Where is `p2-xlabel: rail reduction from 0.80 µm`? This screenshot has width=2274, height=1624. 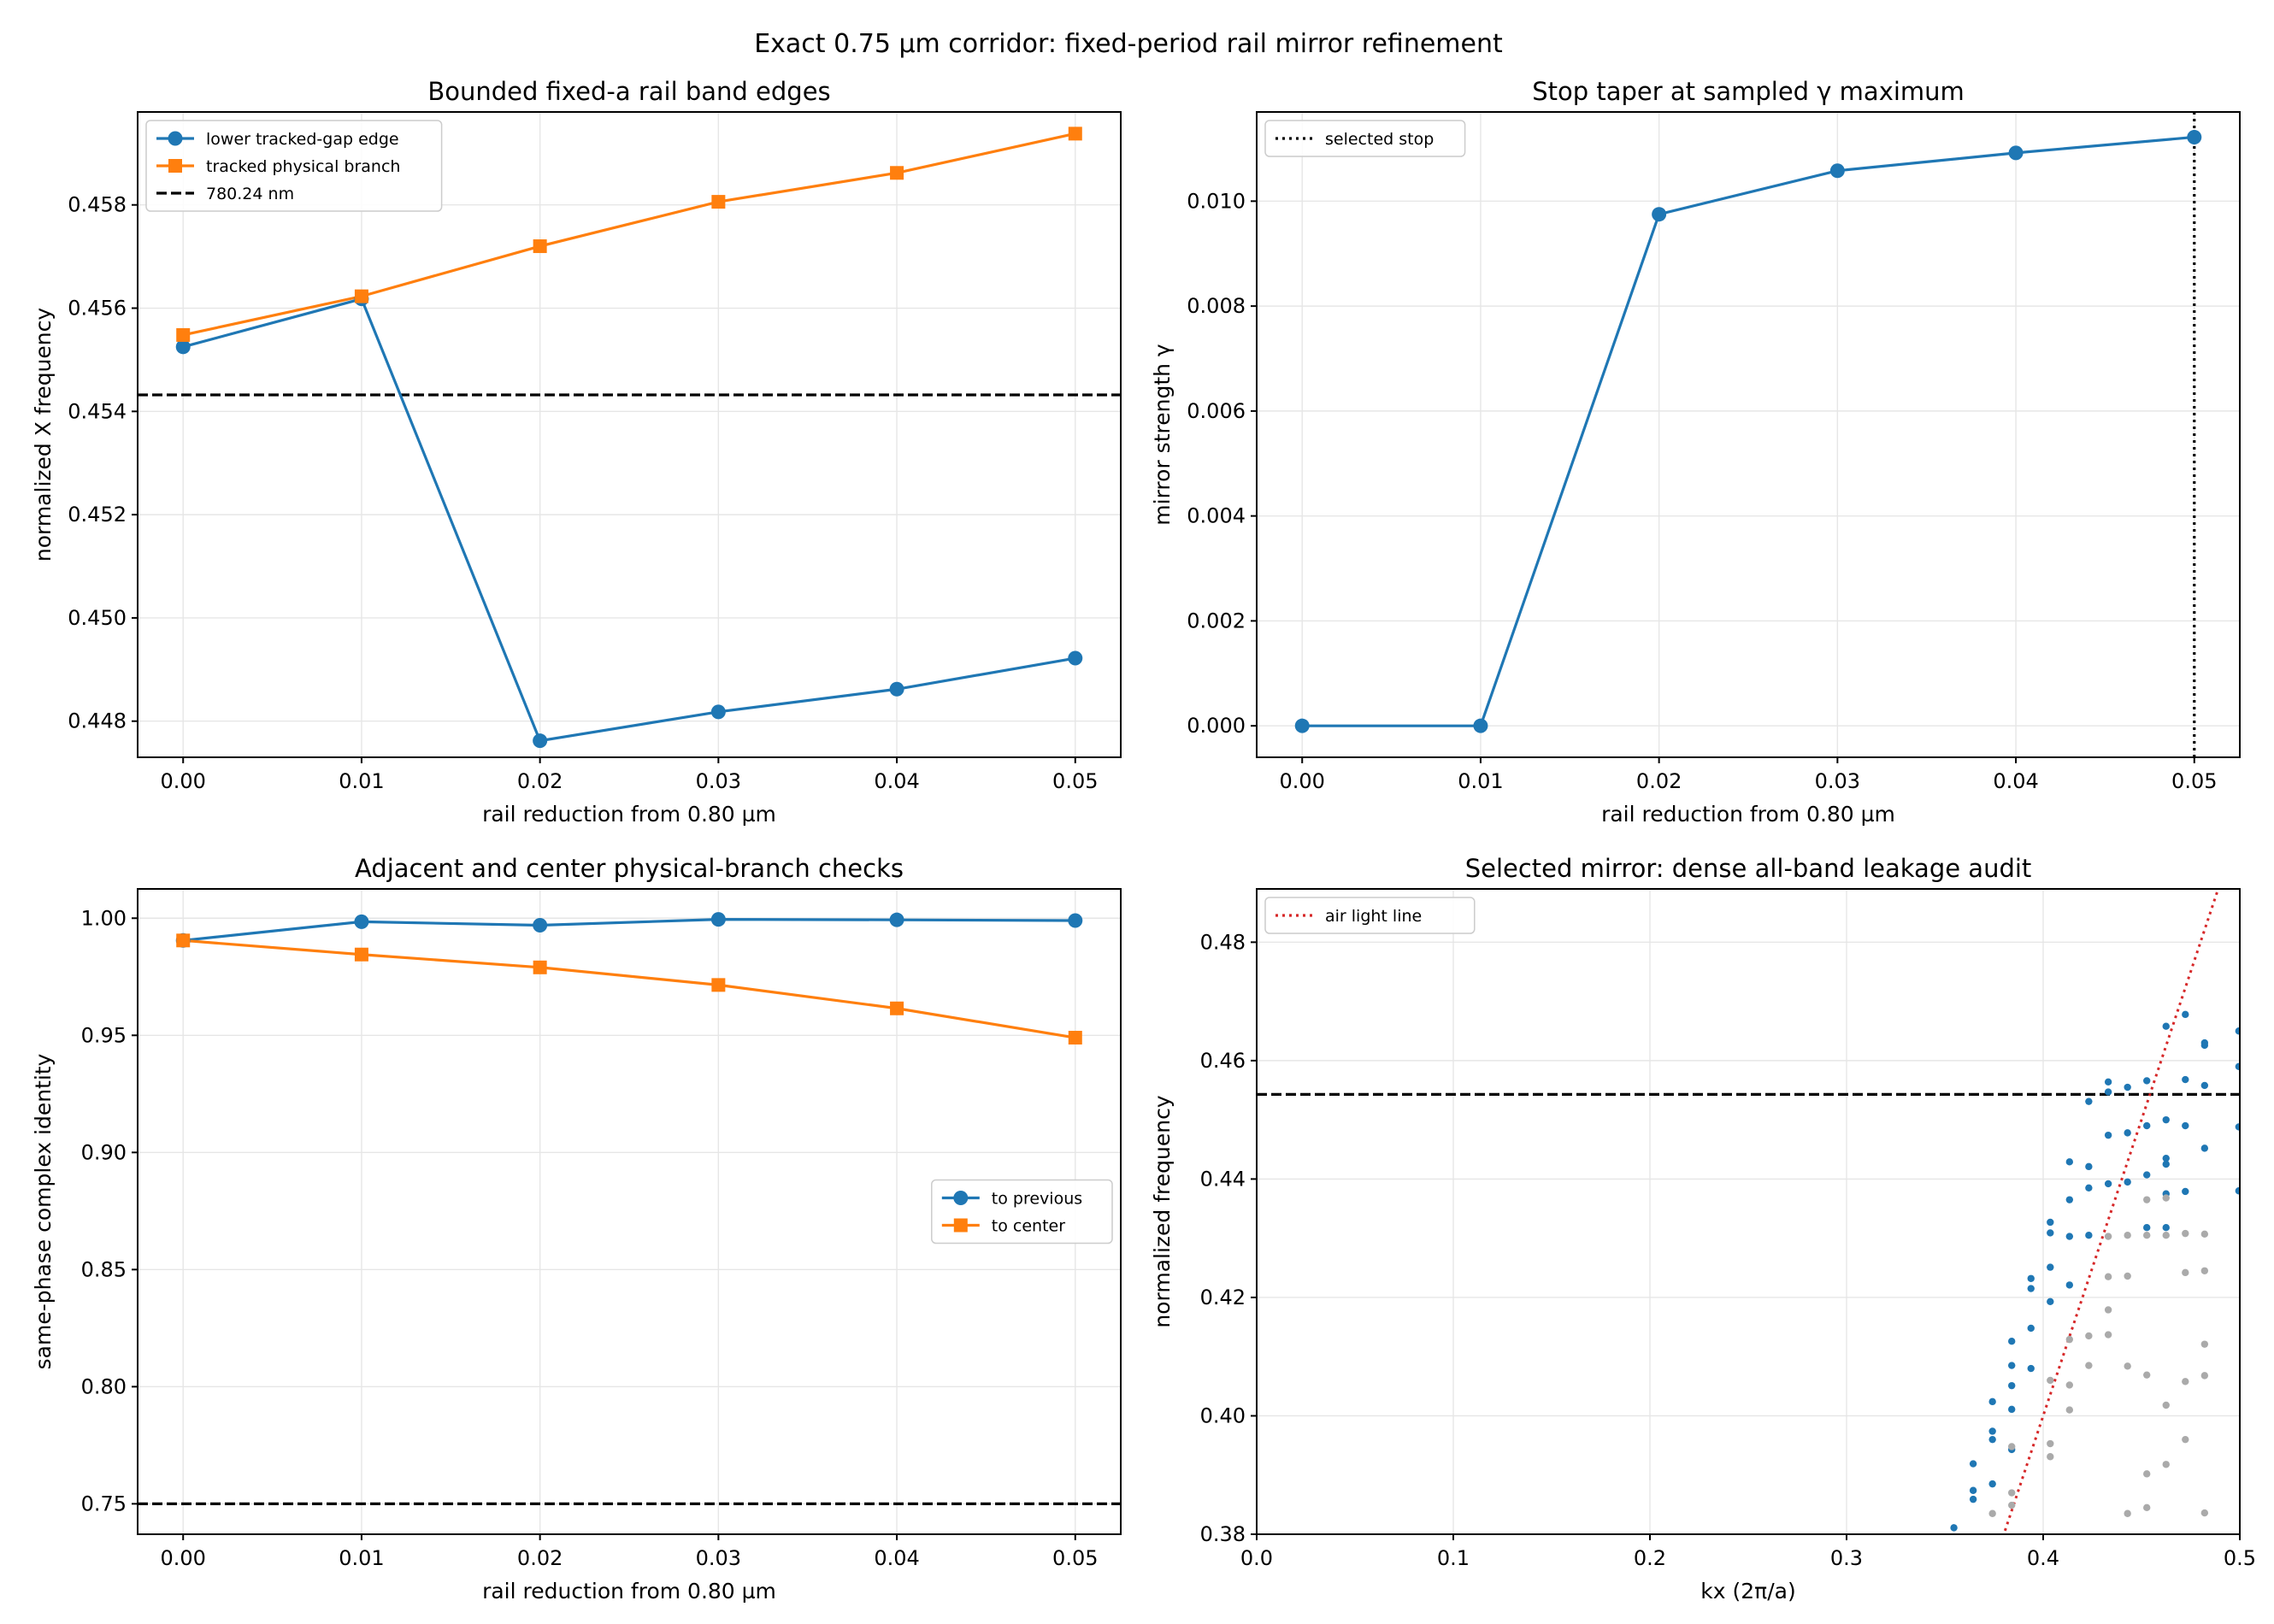 p2-xlabel: rail reduction from 0.80 µm is located at coordinates (629, 1591).